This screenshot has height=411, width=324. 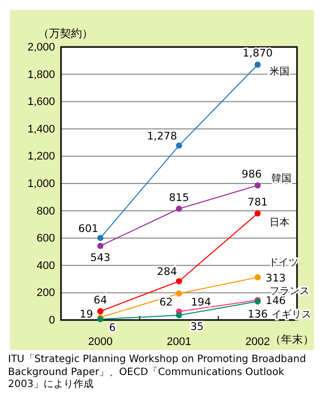 I want to click on y-tick-label: 200, so click(x=45, y=293).